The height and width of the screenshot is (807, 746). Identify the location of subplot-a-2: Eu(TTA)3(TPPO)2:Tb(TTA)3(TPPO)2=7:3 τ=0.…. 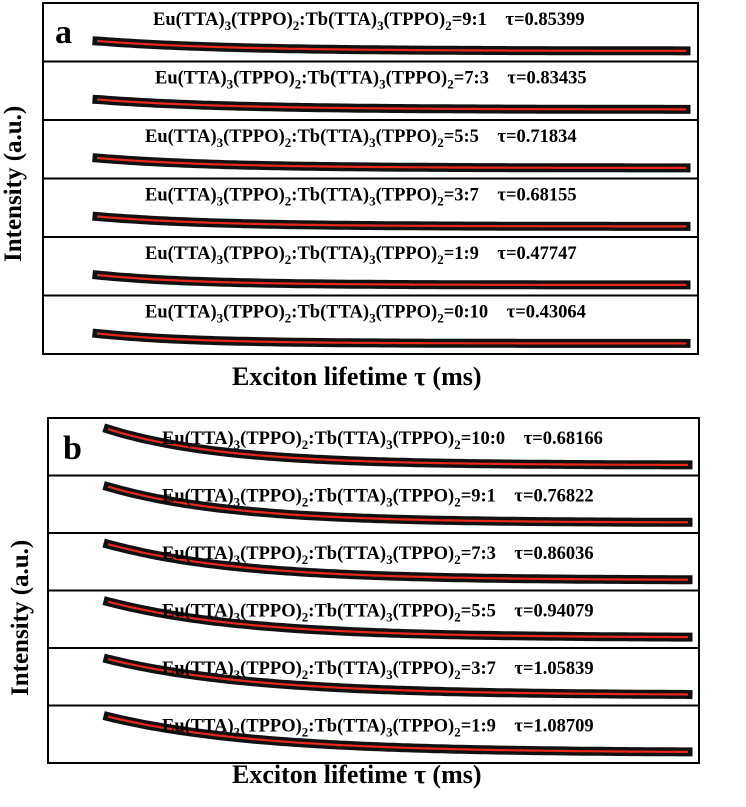
(370, 90).